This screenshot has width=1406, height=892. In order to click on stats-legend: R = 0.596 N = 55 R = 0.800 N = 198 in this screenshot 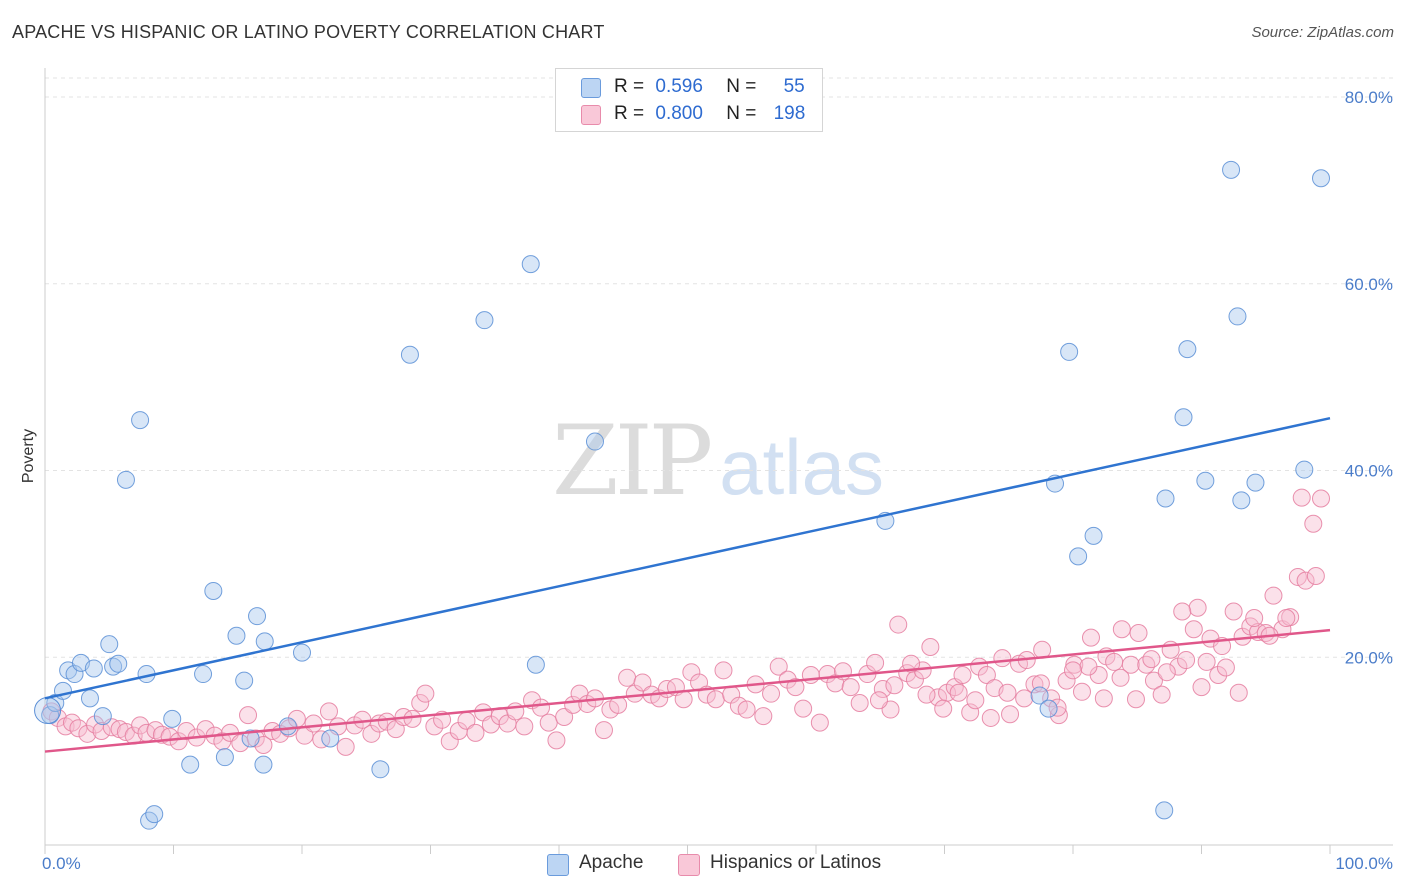, I will do `click(689, 100)`.